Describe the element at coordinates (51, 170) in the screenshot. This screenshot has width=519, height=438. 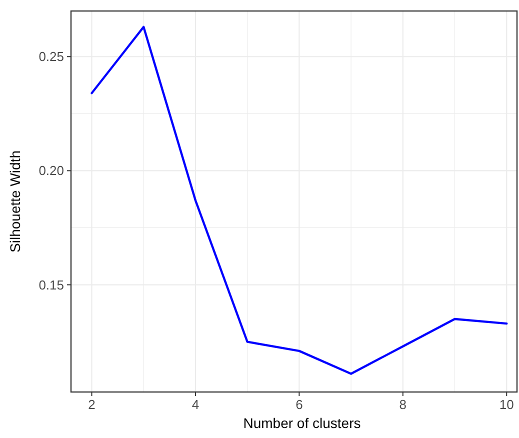
I see `y-tick-label: 0.20` at that location.